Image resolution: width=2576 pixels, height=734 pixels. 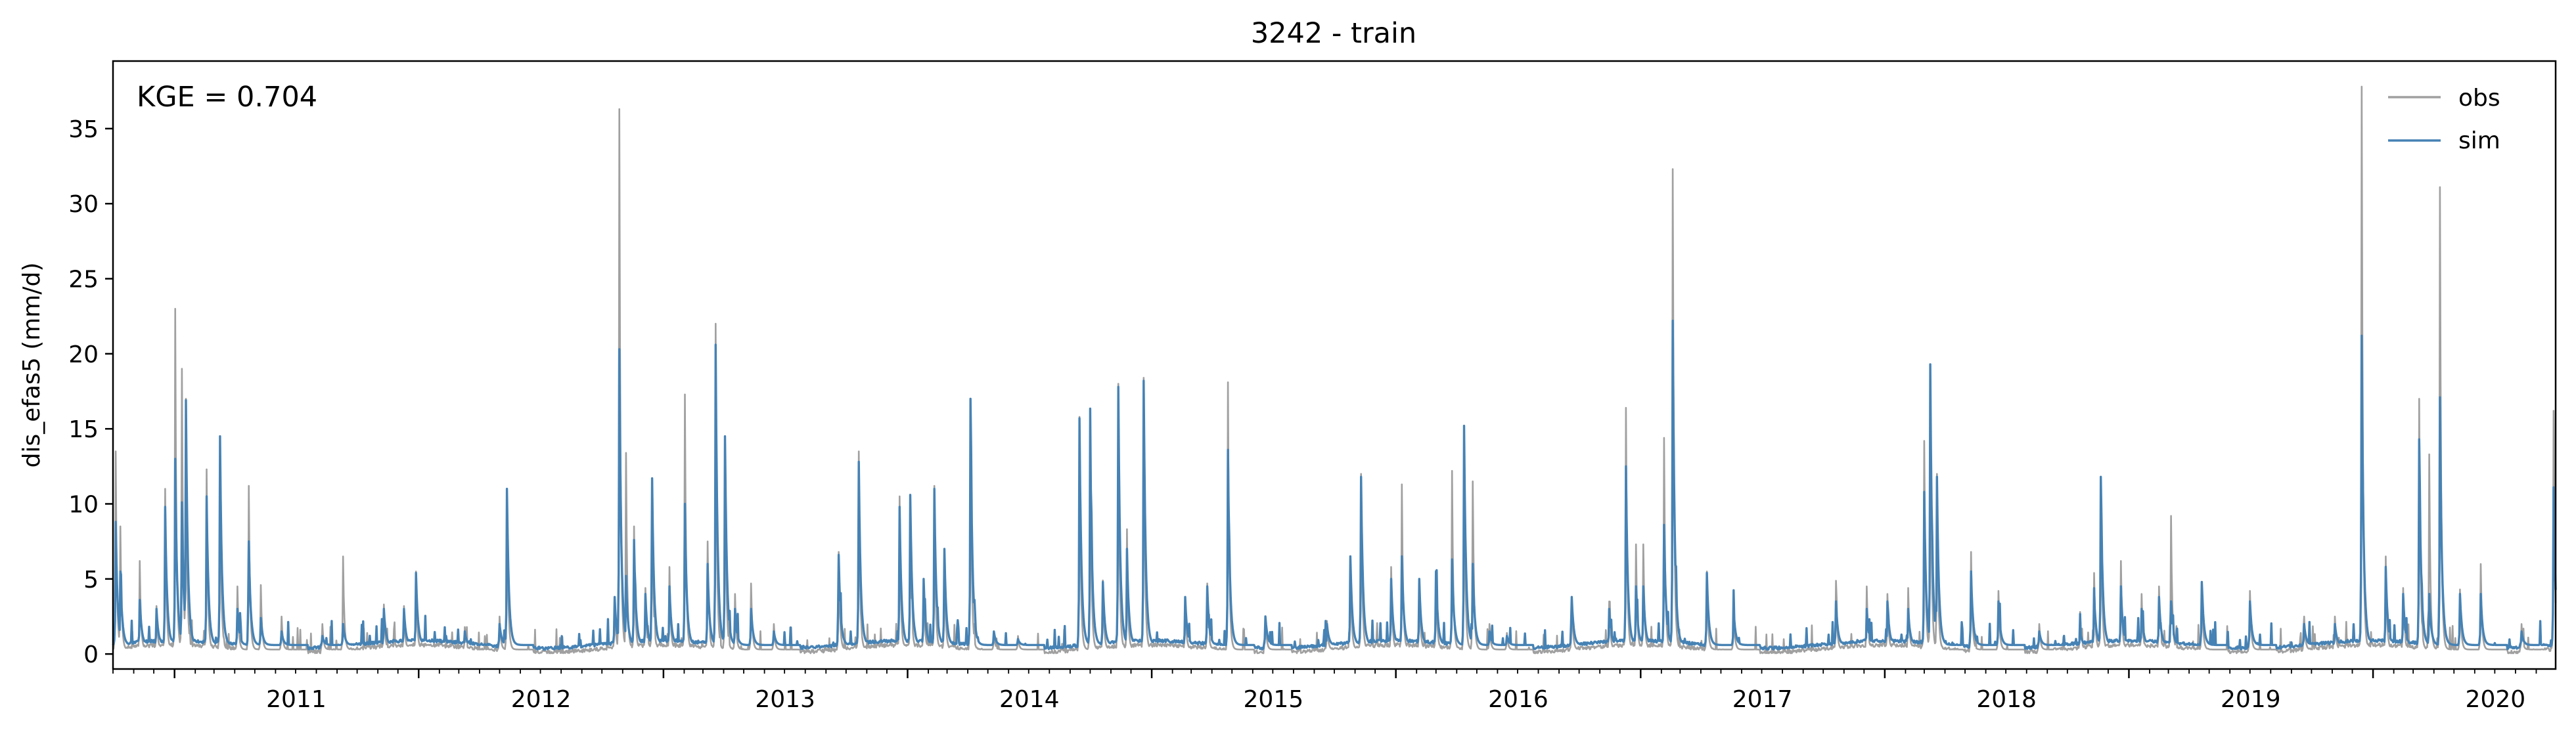 What do you see at coordinates (2006, 699) in the screenshot?
I see `x-tick-label: 2018` at bounding box center [2006, 699].